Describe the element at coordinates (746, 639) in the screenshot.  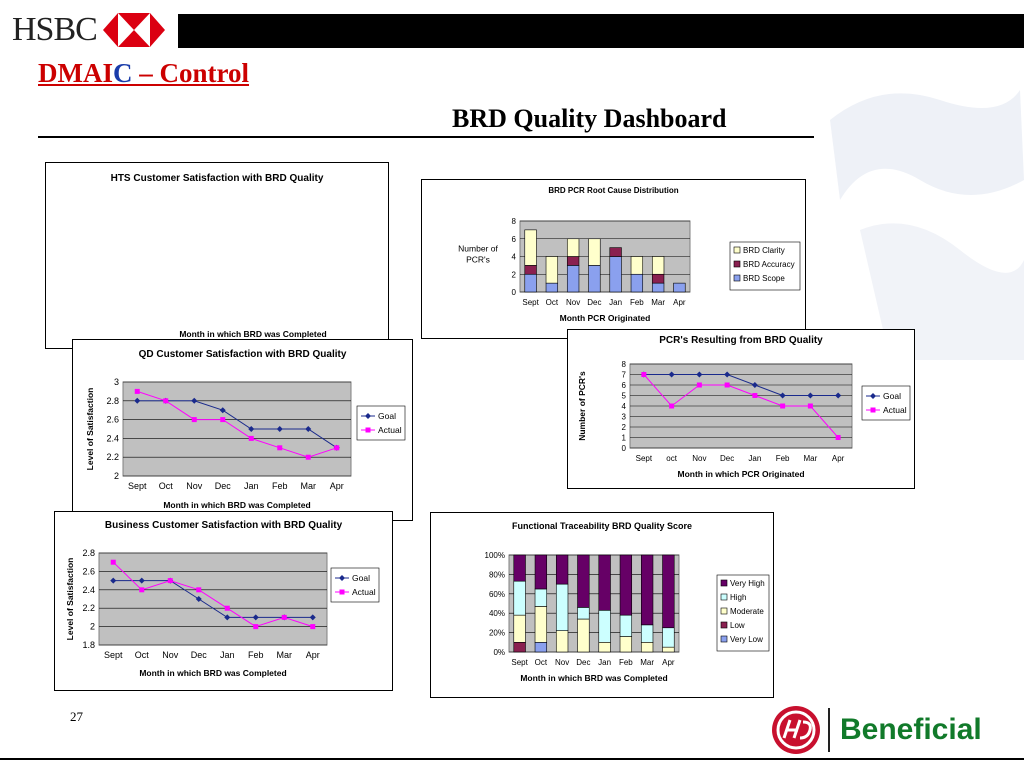
I see `legend-label: Very Low` at that location.